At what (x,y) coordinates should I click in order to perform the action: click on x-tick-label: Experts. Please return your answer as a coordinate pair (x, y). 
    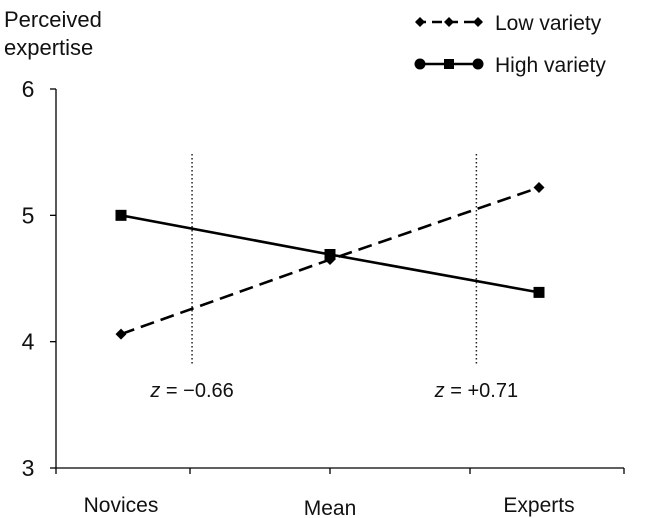
    Looking at the image, I should click on (538, 505).